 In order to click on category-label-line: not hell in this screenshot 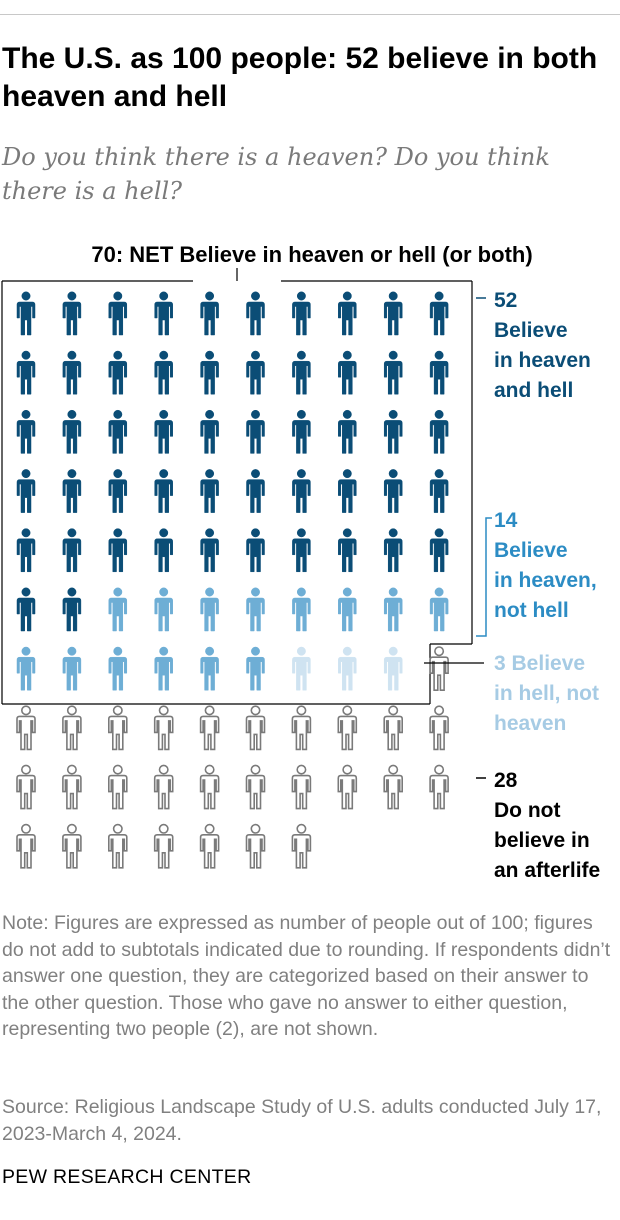, I will do `click(531, 610)`.